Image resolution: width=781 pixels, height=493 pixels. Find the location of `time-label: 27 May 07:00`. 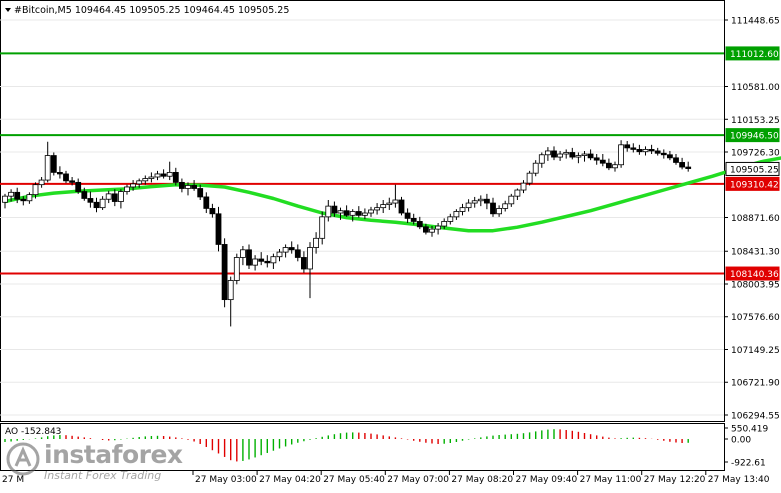

time-label: 27 May 07:00 is located at coordinates (418, 480).